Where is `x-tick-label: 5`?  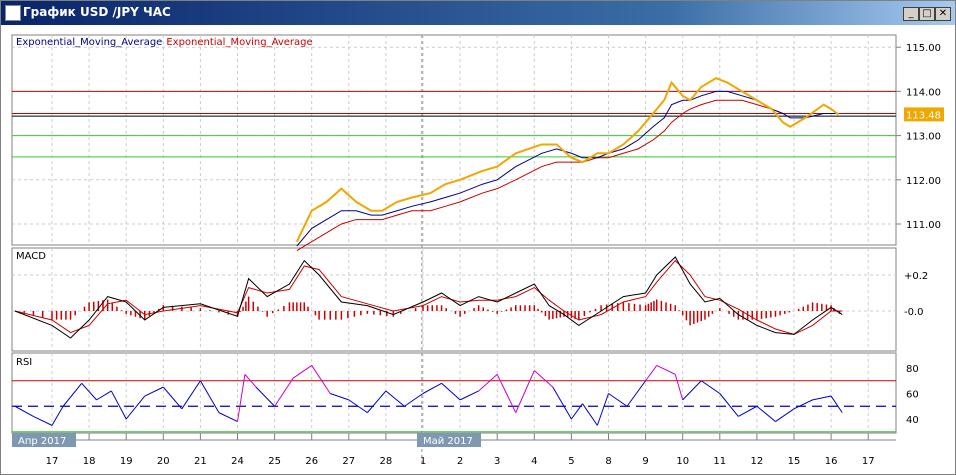
x-tick-label: 5 is located at coordinates (571, 461).